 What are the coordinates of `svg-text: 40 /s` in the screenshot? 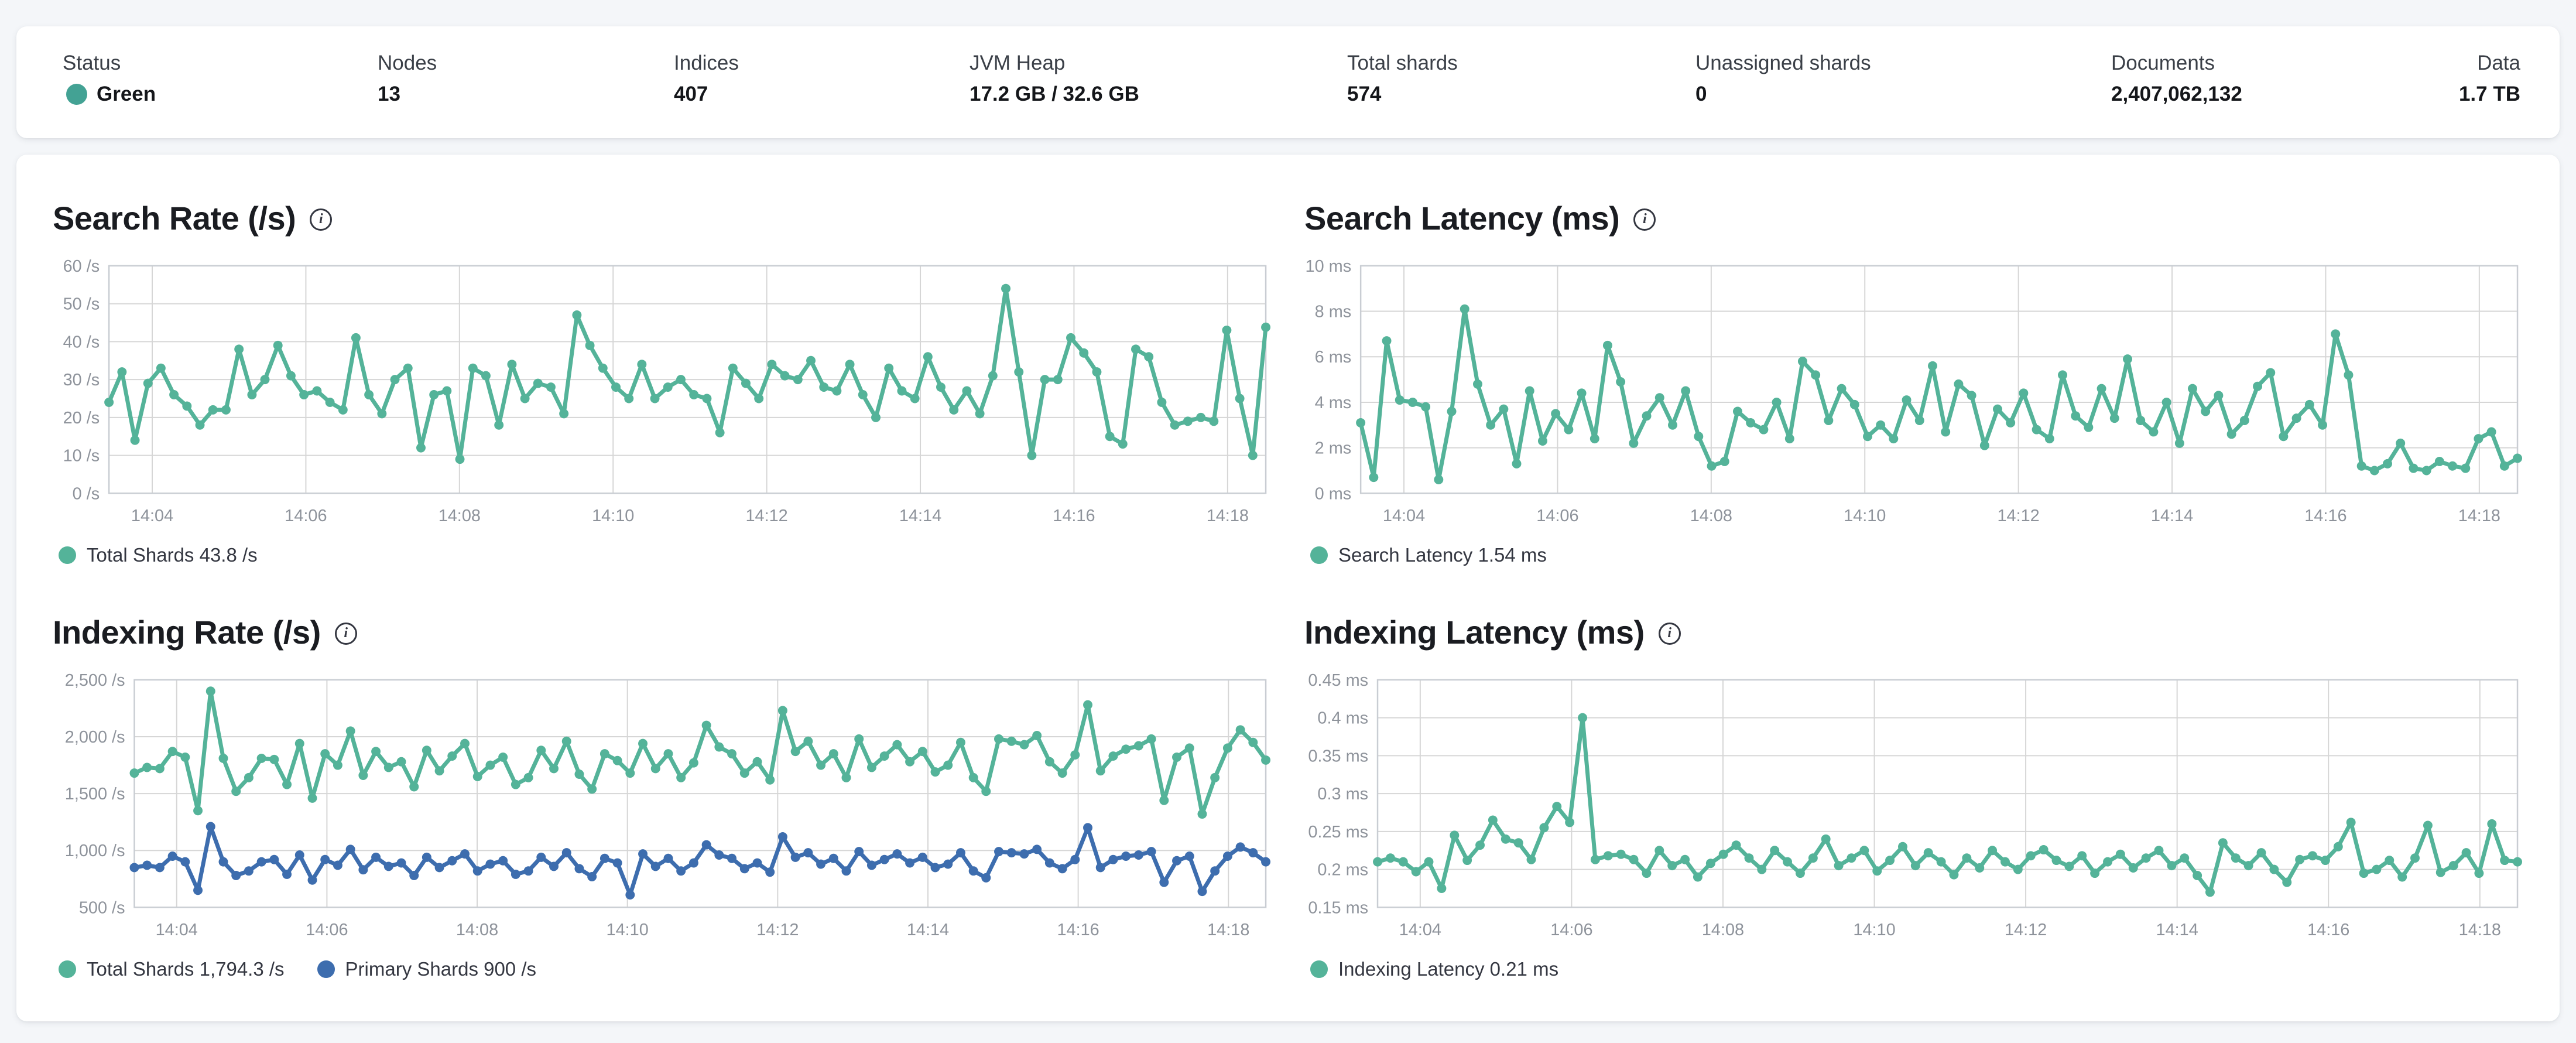 It's located at (81, 342).